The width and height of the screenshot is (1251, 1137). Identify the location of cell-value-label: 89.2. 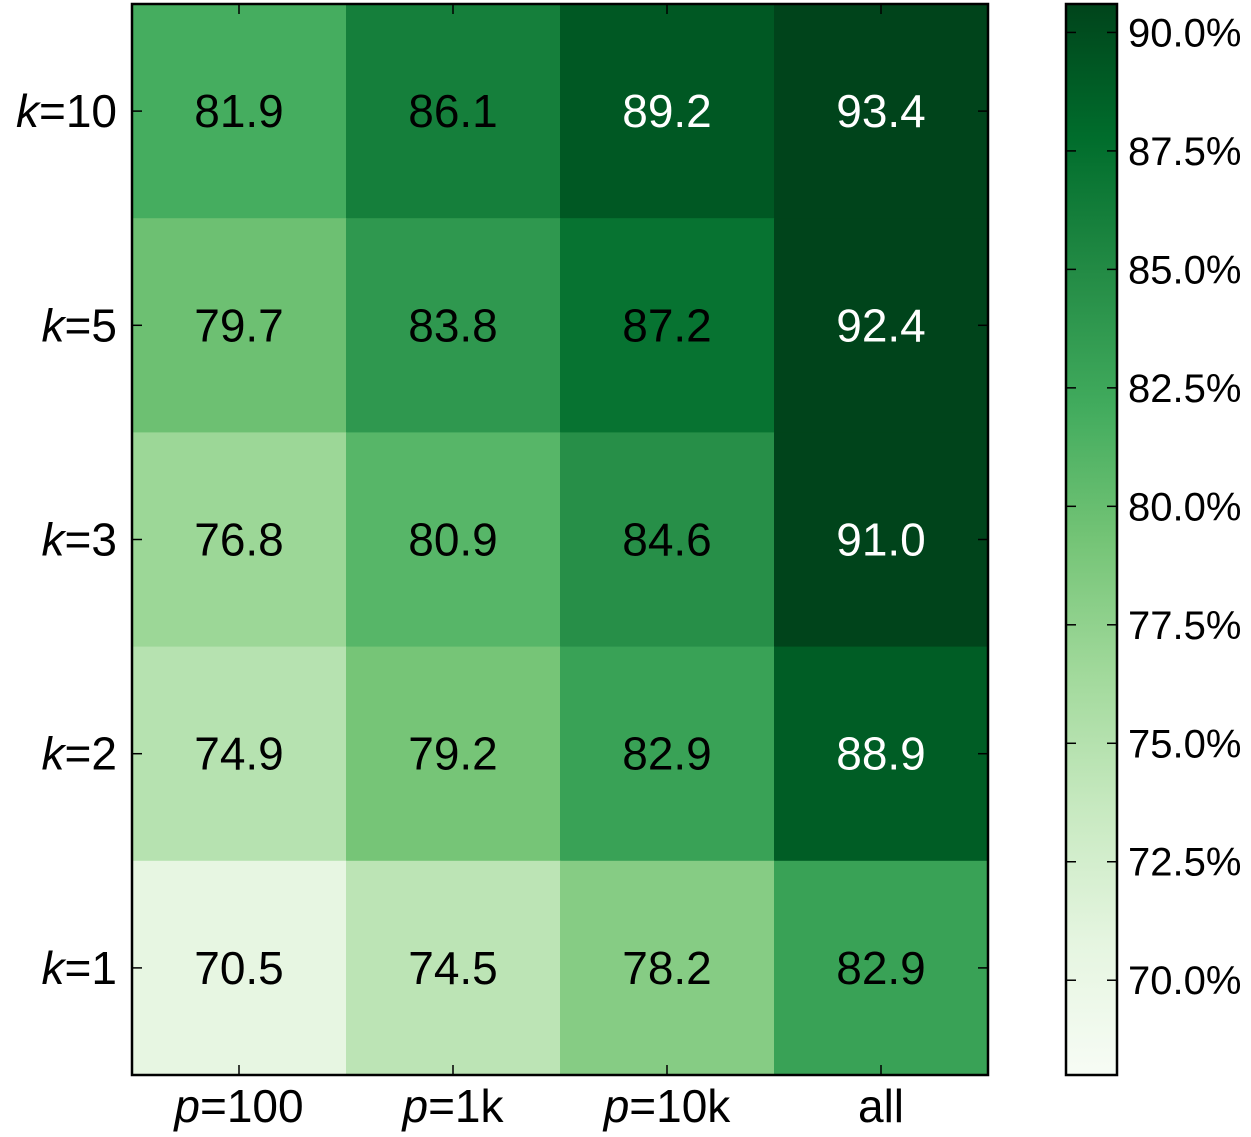
(667, 111).